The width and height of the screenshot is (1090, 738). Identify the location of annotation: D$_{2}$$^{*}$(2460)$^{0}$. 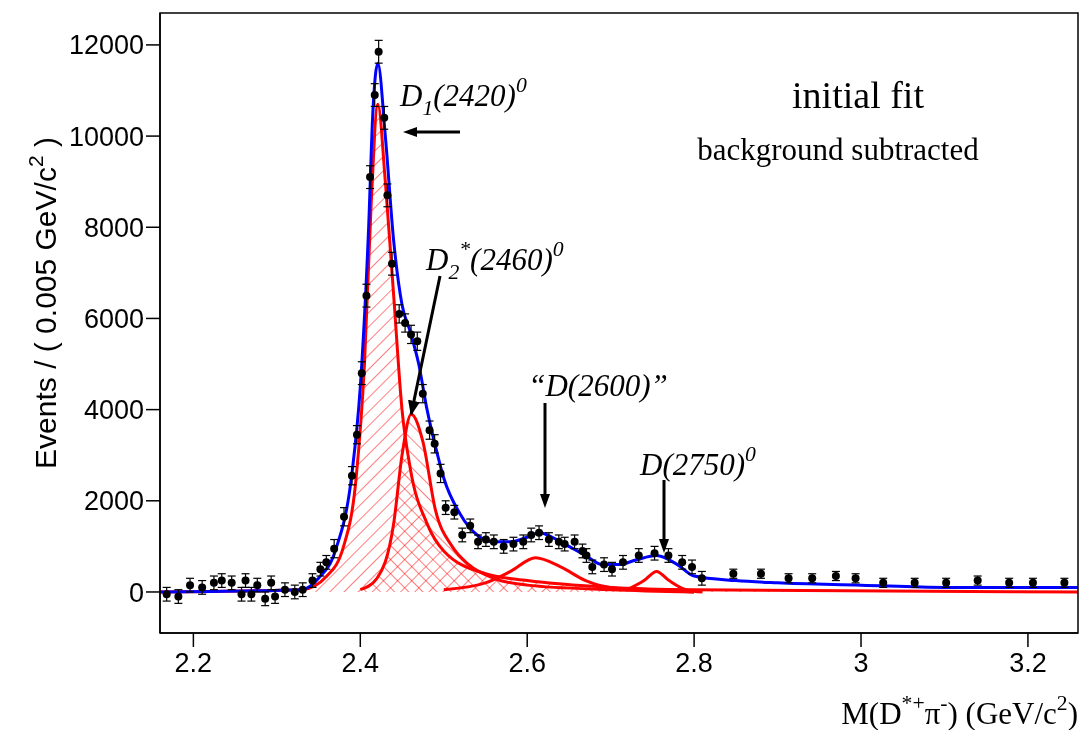
(494, 261).